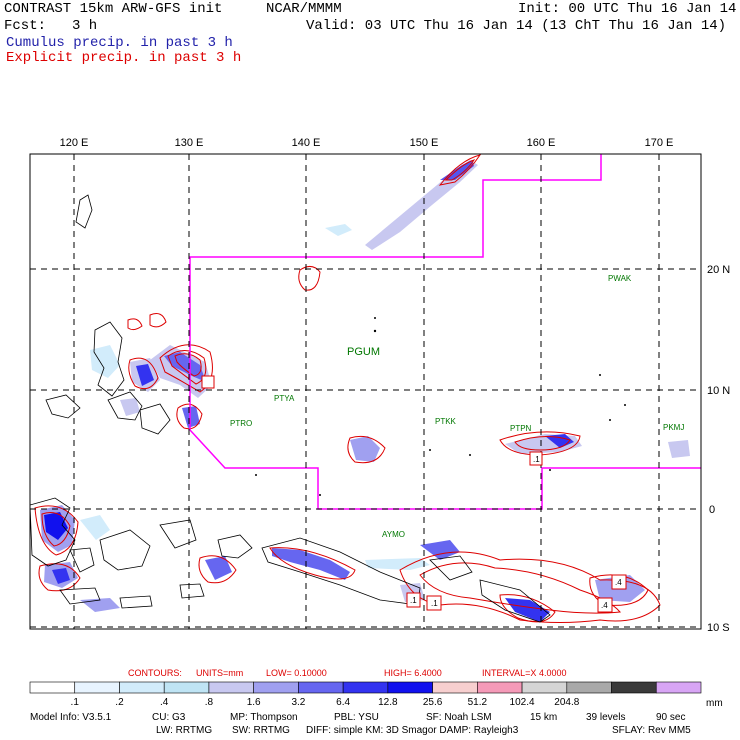 Image resolution: width=740 pixels, height=740 pixels. I want to click on forecast-label: Fcst:, so click(25, 26).